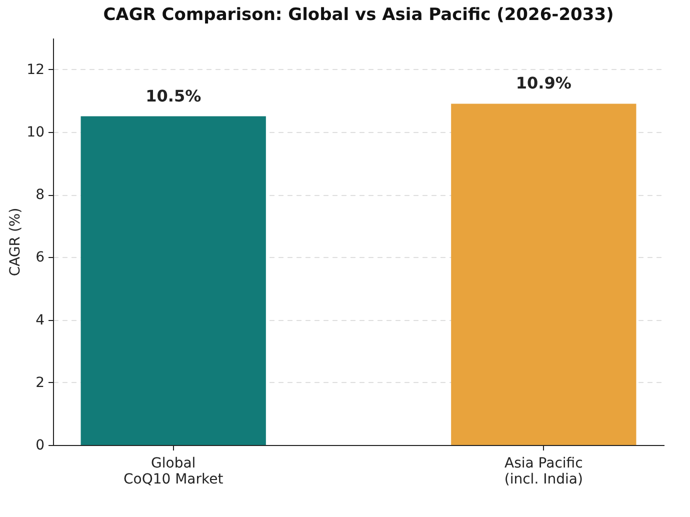  Describe the element at coordinates (35, 70) in the screenshot. I see `y-tick-label: 12` at that location.